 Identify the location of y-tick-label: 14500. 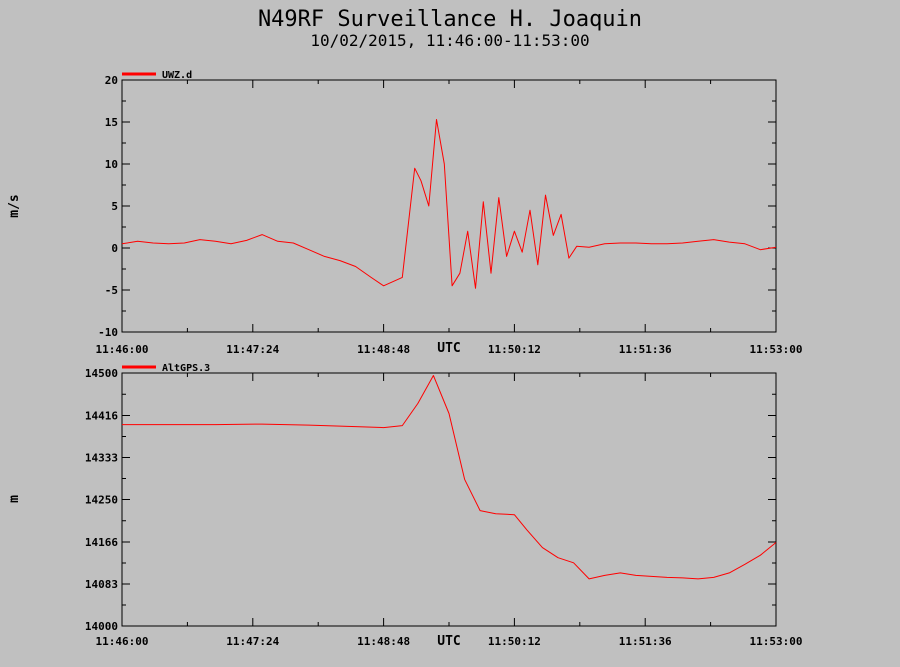
(101, 373).